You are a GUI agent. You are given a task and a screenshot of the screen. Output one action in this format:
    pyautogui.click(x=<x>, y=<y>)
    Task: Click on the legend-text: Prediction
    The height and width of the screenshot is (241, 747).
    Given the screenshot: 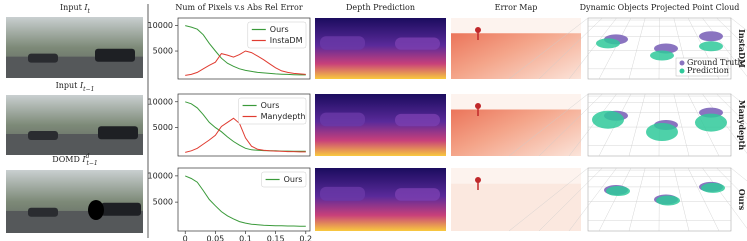 What is the action you would take?
    pyautogui.click(x=708, y=70)
    